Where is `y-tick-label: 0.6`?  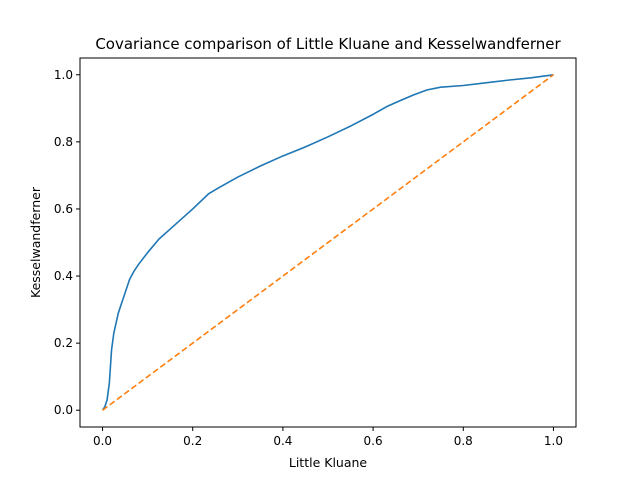
y-tick-label: 0.6 is located at coordinates (63, 209).